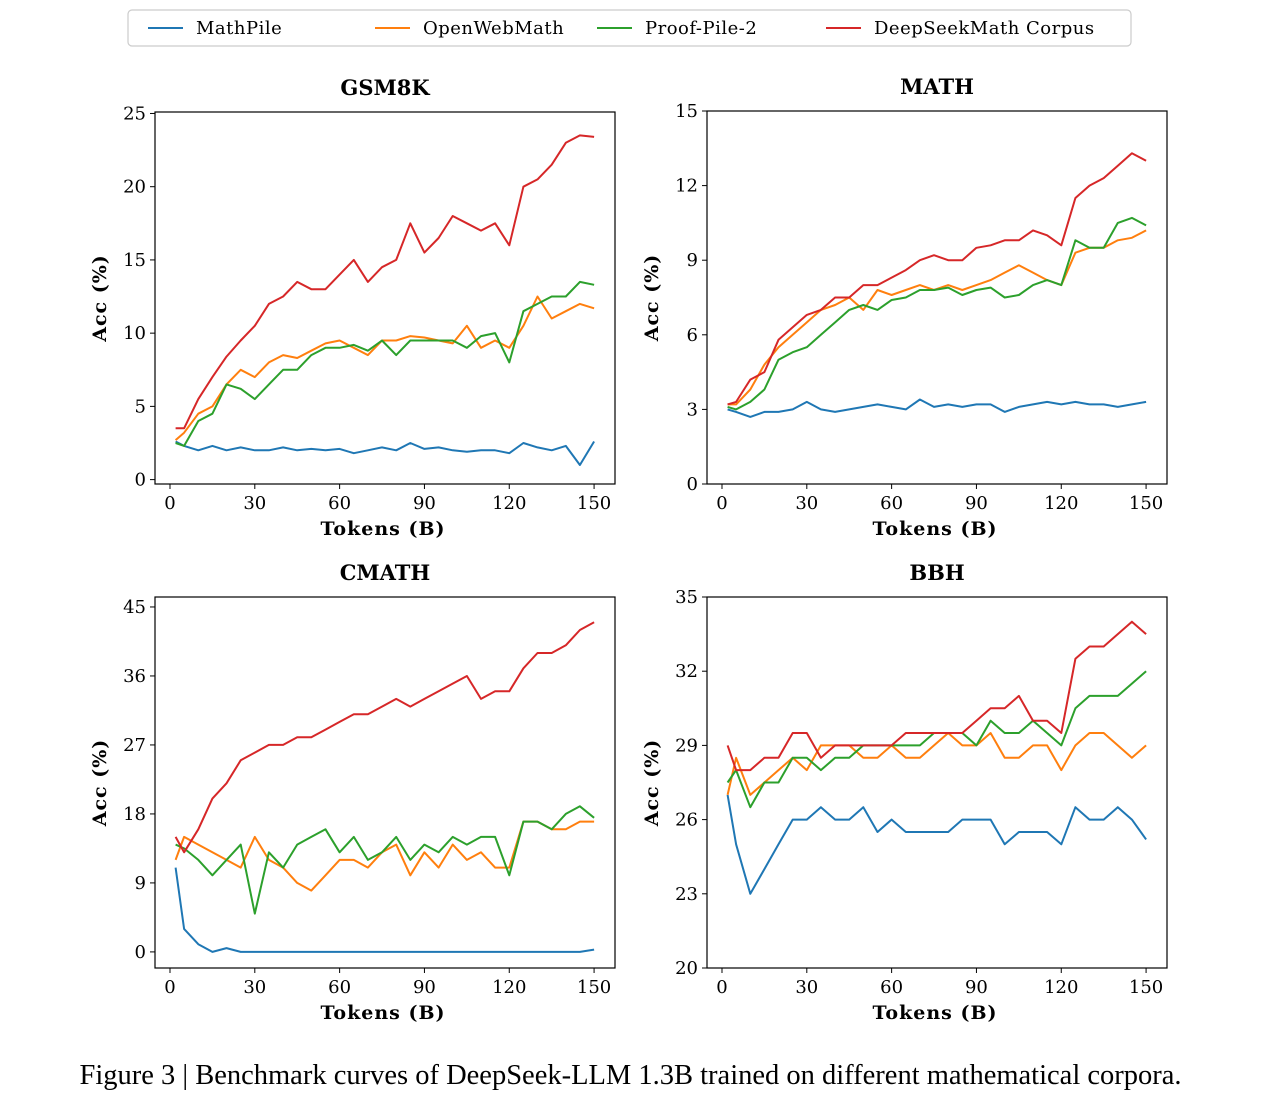  I want to click on legend-label: DeepSeekMath Corpus, so click(984, 28).